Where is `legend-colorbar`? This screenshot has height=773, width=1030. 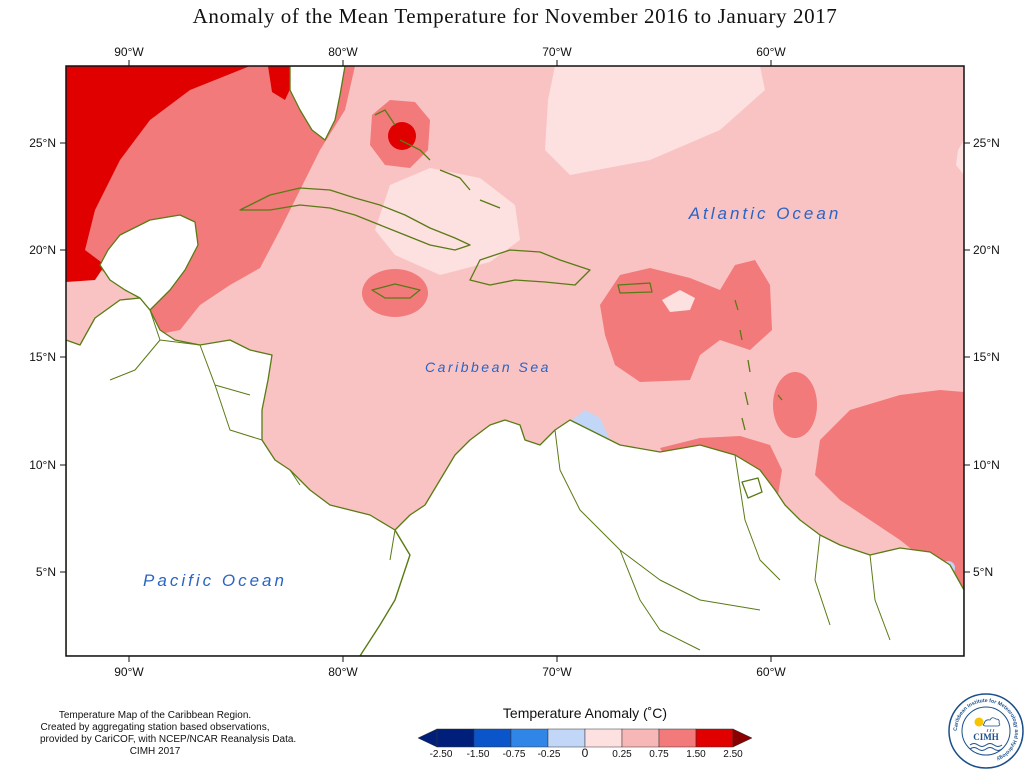 legend-colorbar is located at coordinates (585, 738).